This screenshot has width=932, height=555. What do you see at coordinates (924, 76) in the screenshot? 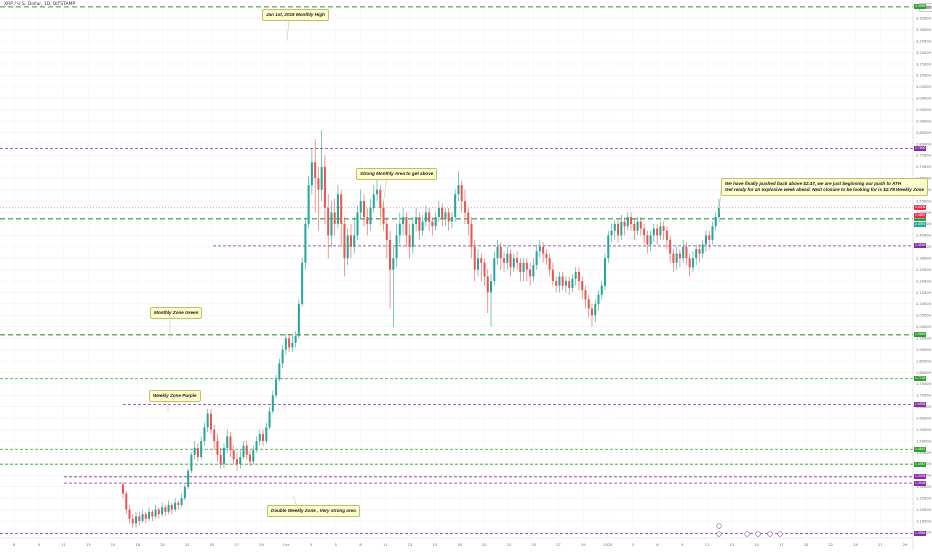
I see `price-tick-label: 3.10000` at bounding box center [924, 76].